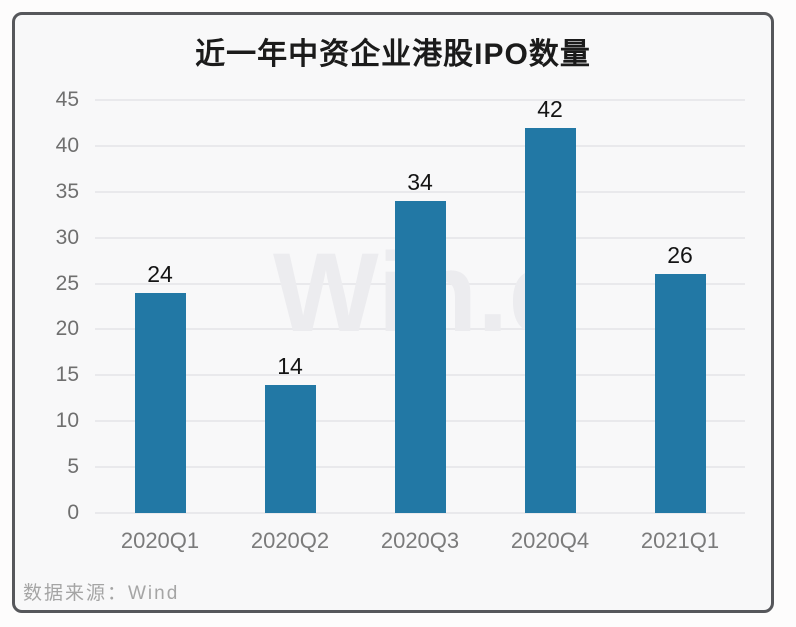  I want to click on bar-value-label: 26, so click(680, 255).